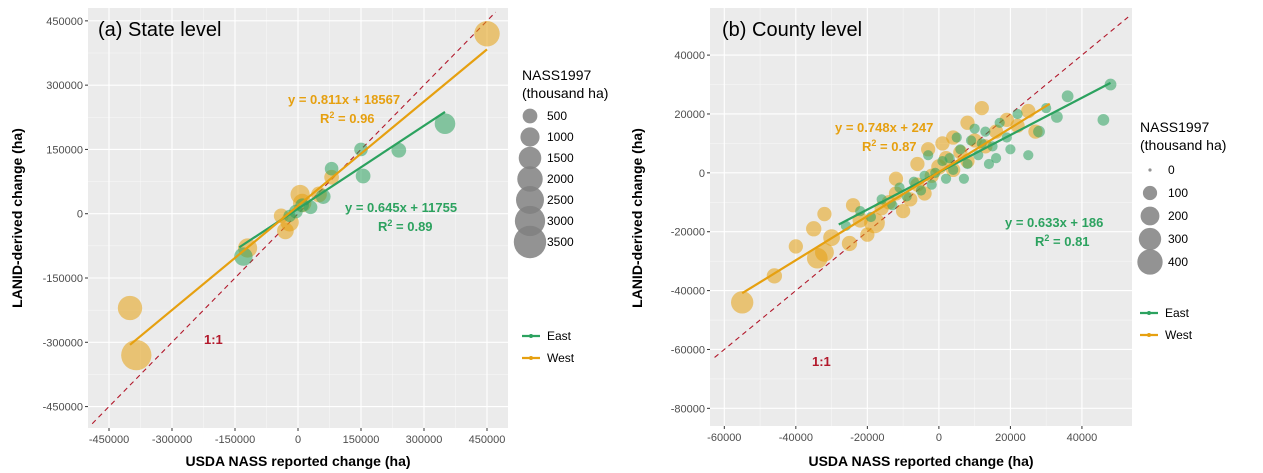  I want to click on size-legend-label: 400, so click(1178, 262).